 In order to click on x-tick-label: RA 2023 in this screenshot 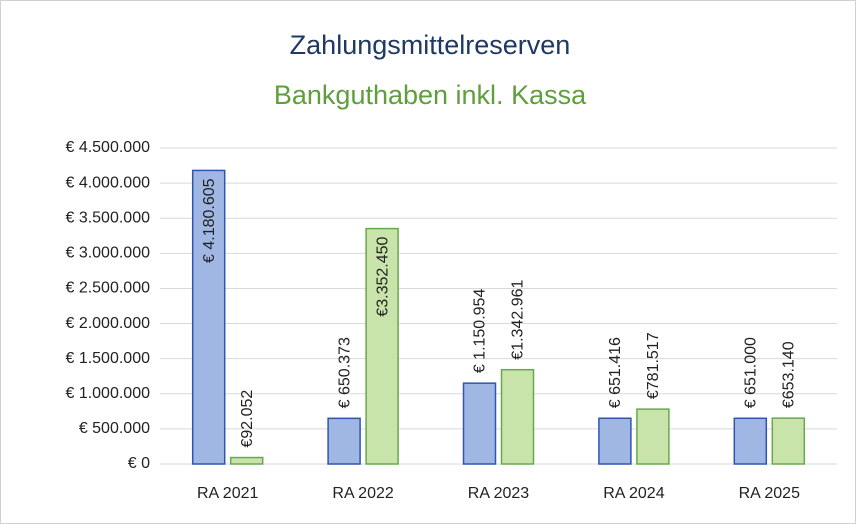, I will do `click(498, 493)`.